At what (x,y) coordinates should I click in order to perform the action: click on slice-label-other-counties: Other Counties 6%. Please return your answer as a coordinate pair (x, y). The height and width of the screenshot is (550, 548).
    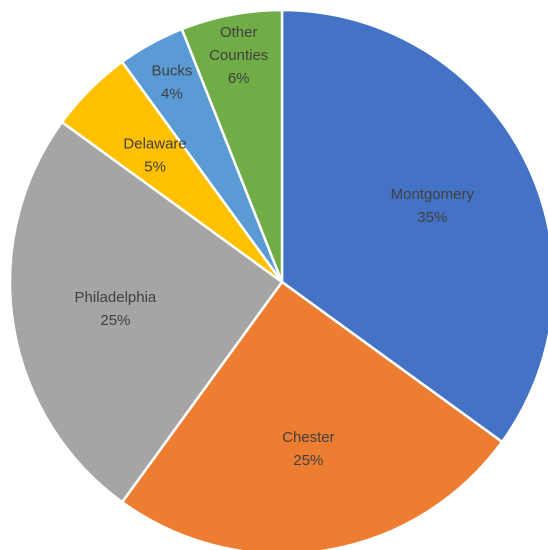
    Looking at the image, I should click on (238, 55).